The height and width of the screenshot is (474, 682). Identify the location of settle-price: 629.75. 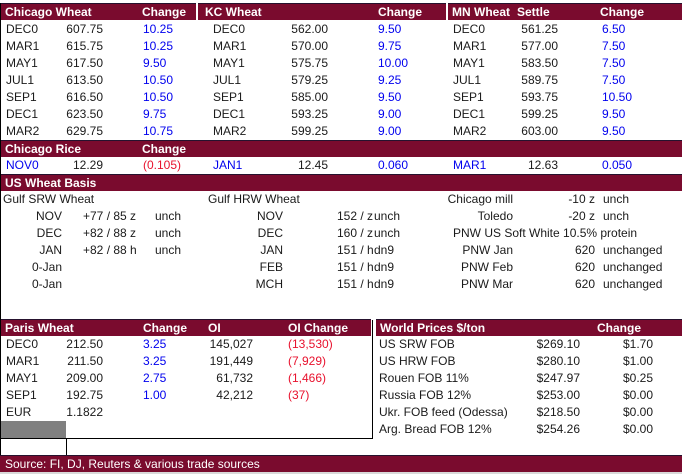
(84, 131).